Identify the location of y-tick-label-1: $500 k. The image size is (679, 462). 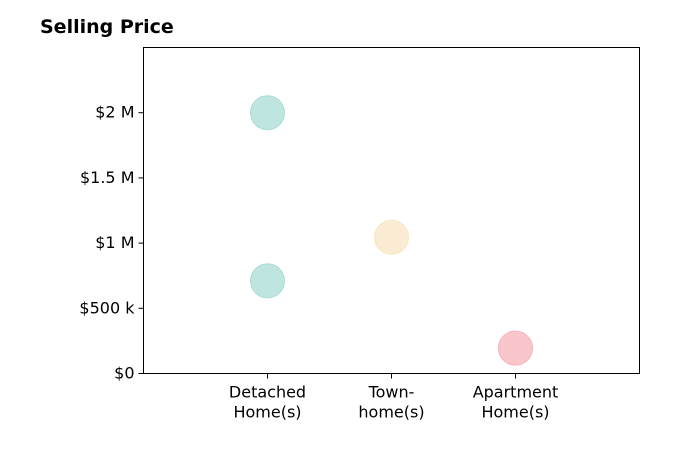
(107, 307).